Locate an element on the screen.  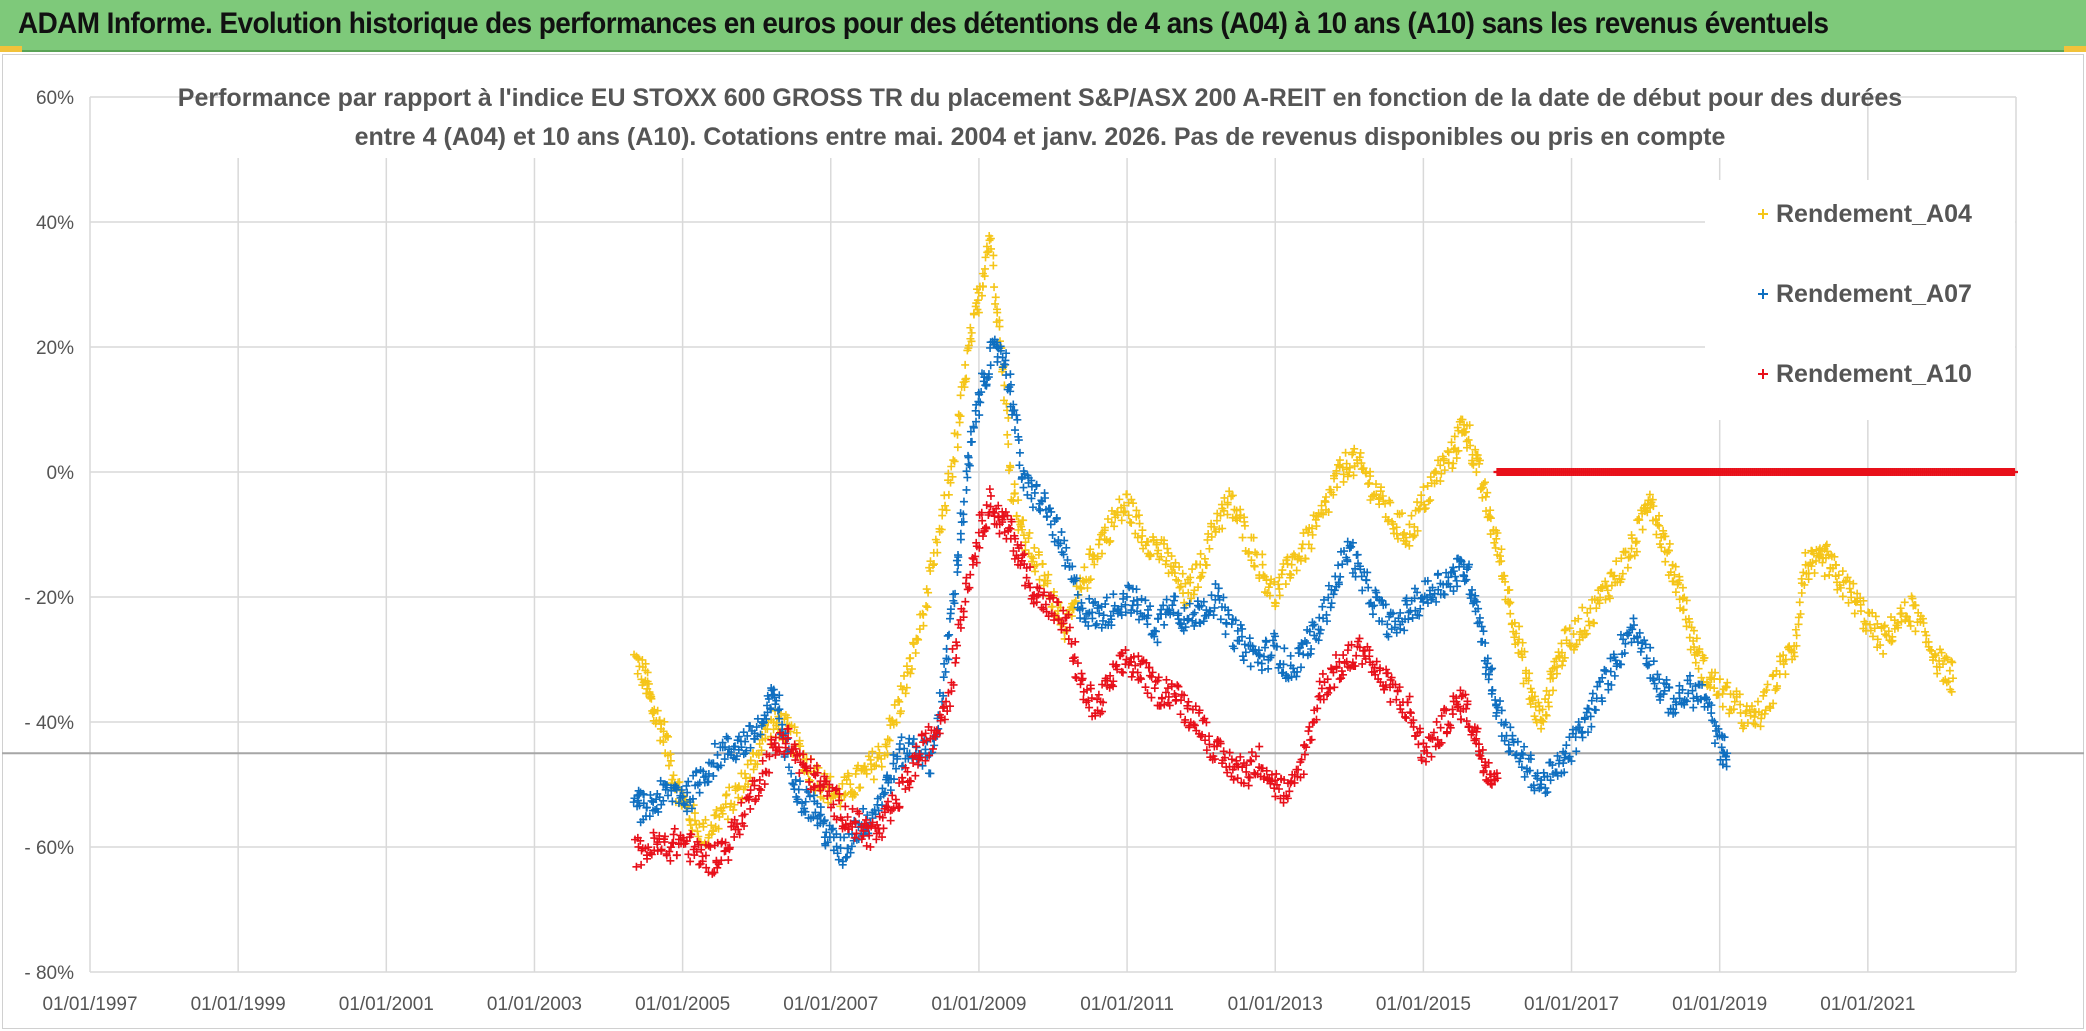
title-background is located at coordinates (1040, 119).